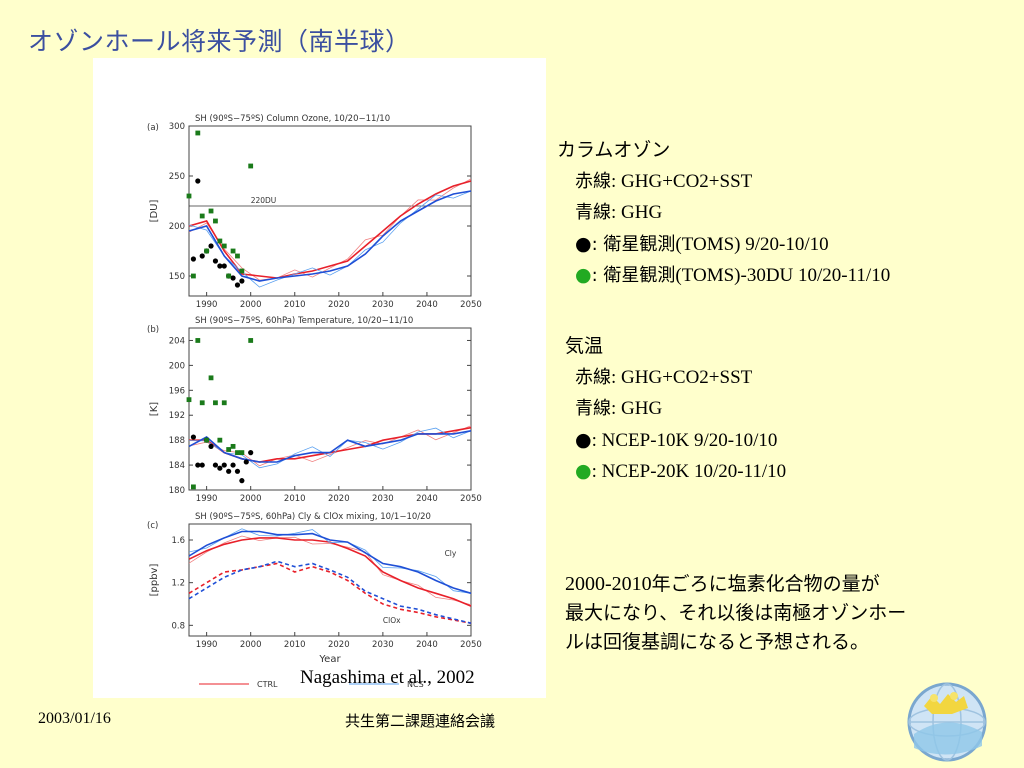  What do you see at coordinates (177, 341) in the screenshot?
I see `y-tick-label: 204` at bounding box center [177, 341].